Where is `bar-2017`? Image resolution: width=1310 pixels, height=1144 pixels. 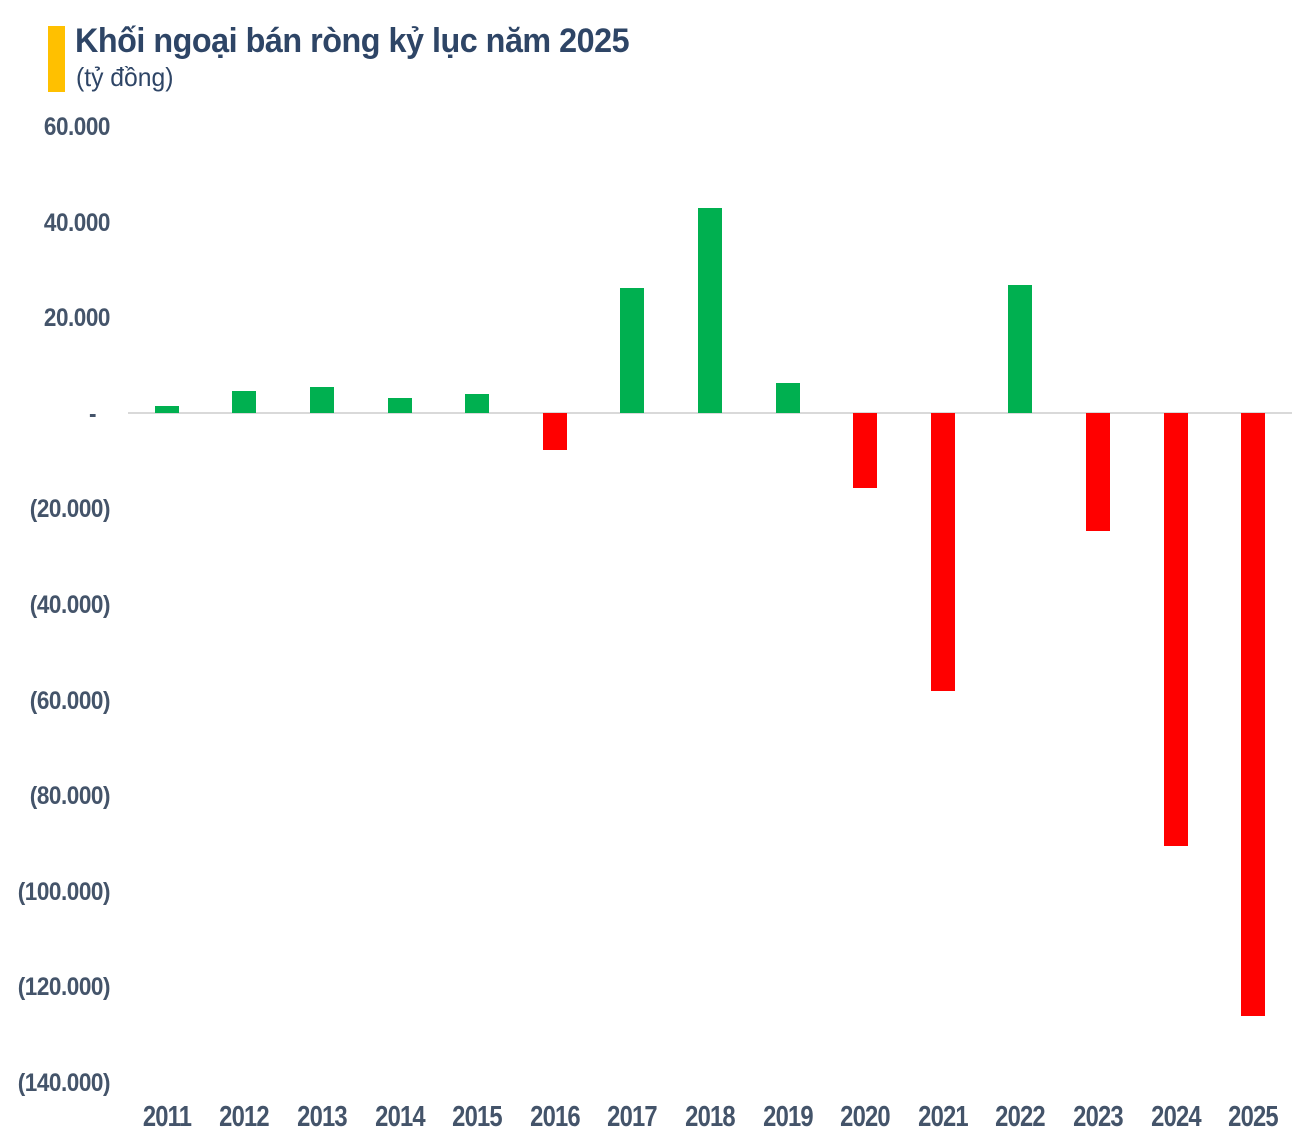
bar-2017 is located at coordinates (632, 350).